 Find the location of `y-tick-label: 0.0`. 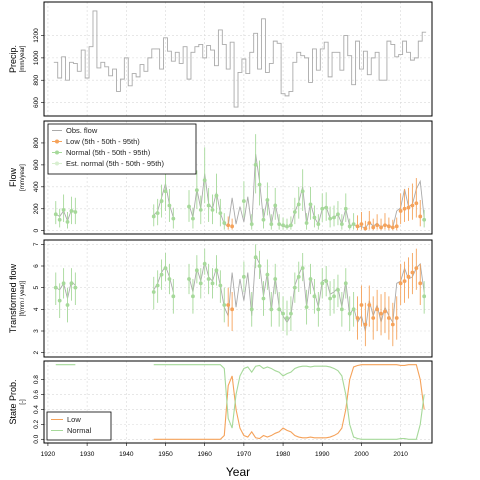

y-tick-label: 0.0 is located at coordinates (36, 438).